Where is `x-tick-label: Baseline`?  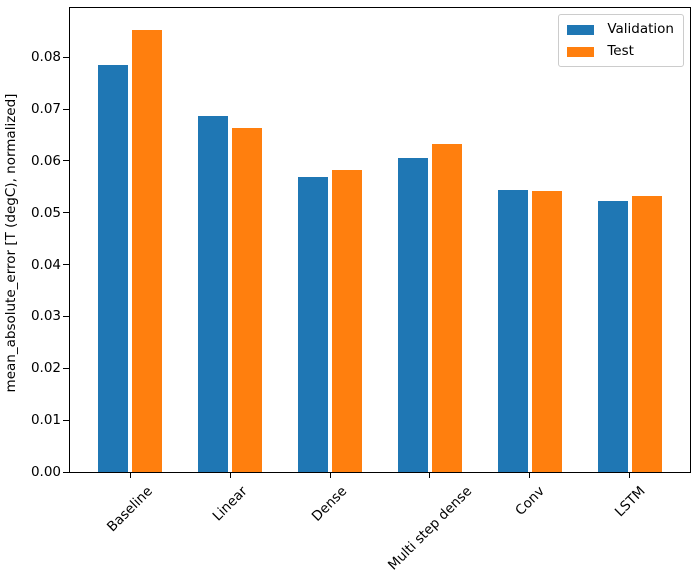 x-tick-label: Baseline is located at coordinates (130, 509).